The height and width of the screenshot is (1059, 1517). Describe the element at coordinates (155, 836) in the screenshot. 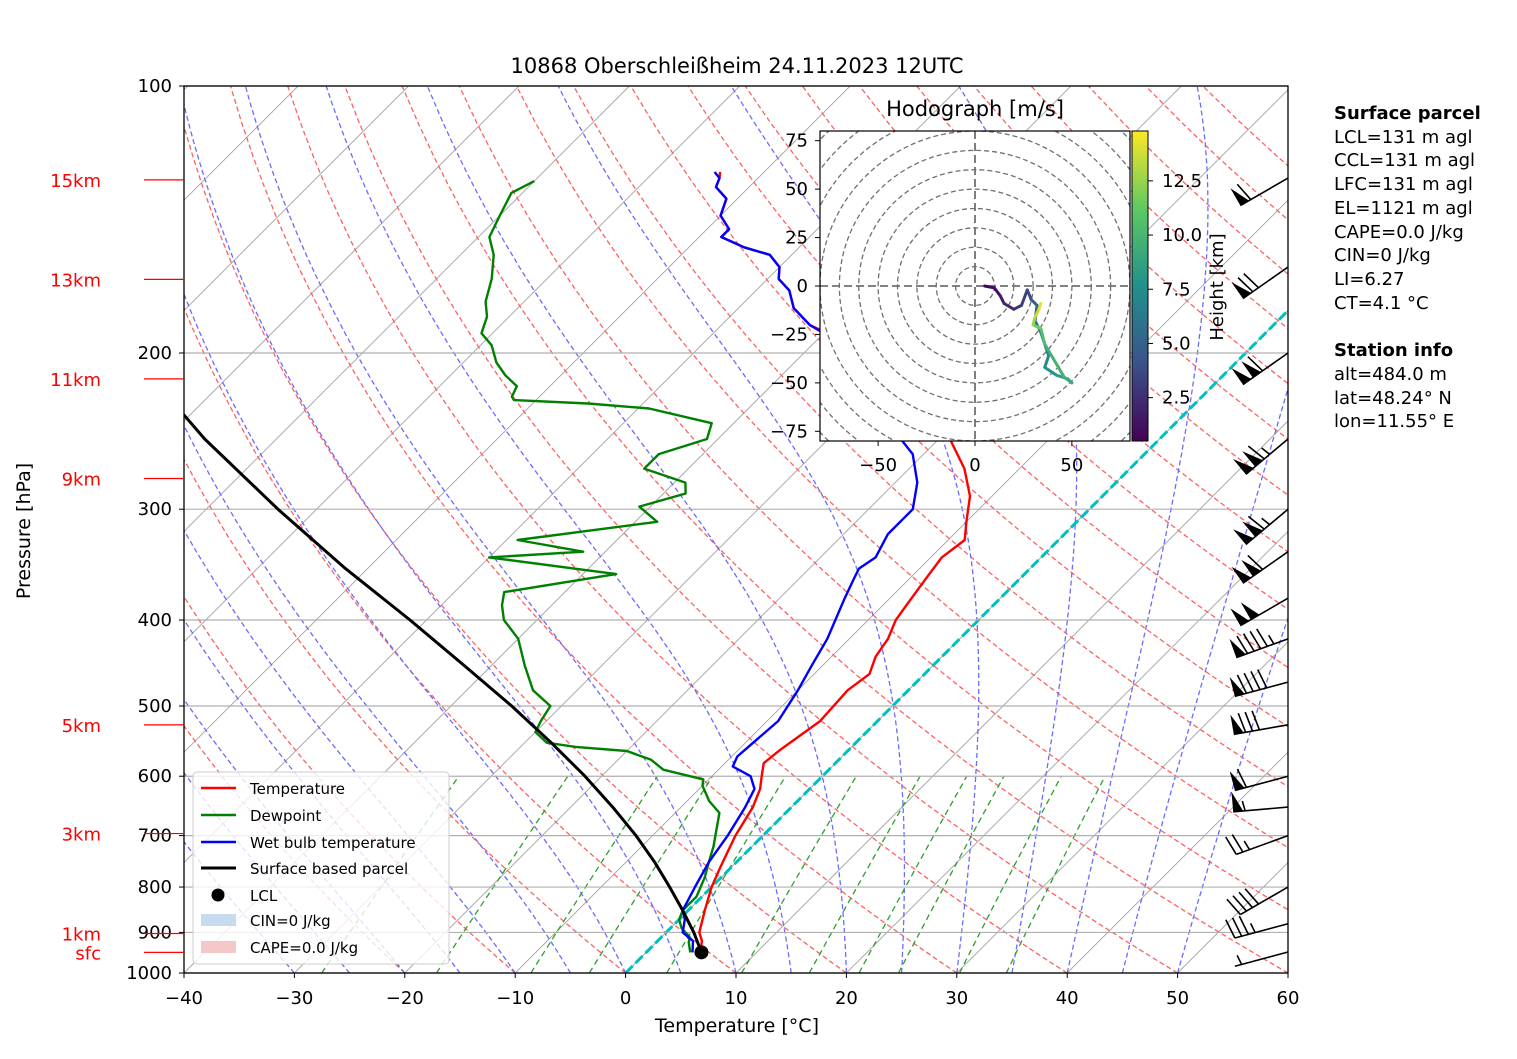

I see `y-tick-label: 700` at that location.